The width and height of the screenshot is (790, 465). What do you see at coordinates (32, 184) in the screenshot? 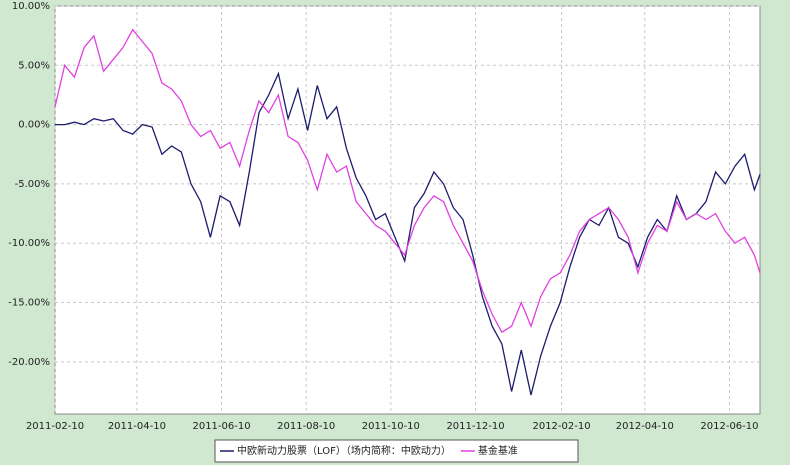
I see `y-tick-label: -5.00%` at bounding box center [32, 184].